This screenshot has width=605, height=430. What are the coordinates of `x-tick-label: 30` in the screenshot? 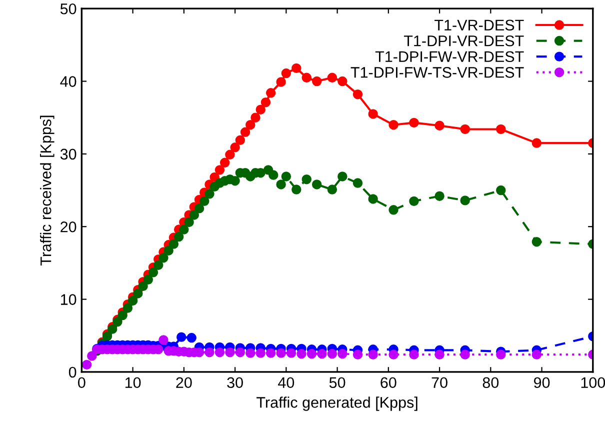 It's located at (235, 382).